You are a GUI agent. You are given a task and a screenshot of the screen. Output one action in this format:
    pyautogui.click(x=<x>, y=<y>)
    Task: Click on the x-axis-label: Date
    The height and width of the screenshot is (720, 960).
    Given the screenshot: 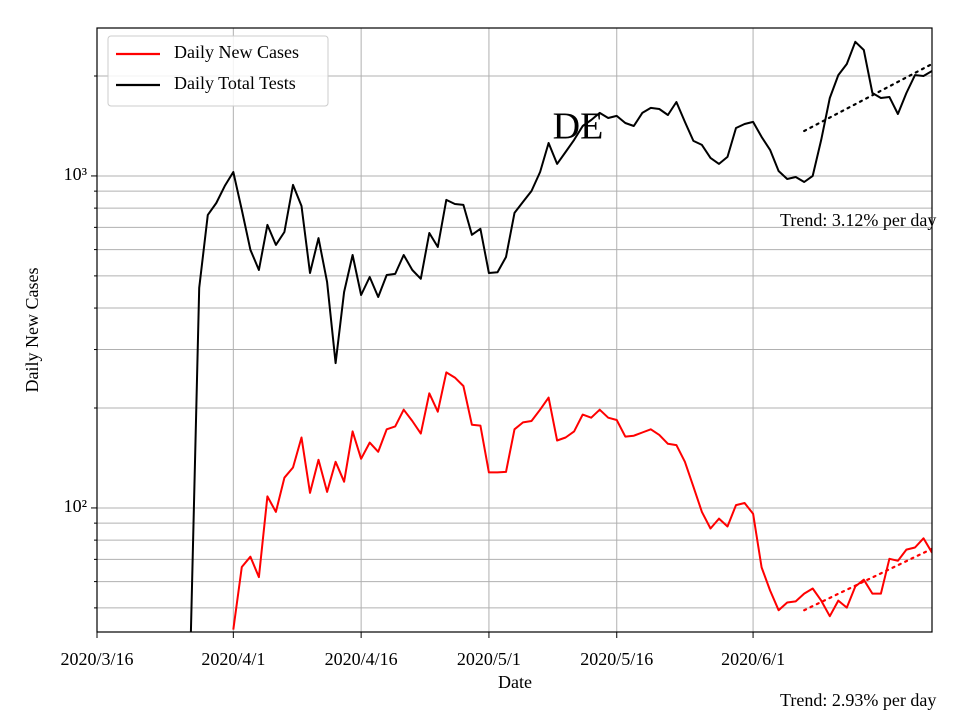 What is the action you would take?
    pyautogui.click(x=515, y=682)
    